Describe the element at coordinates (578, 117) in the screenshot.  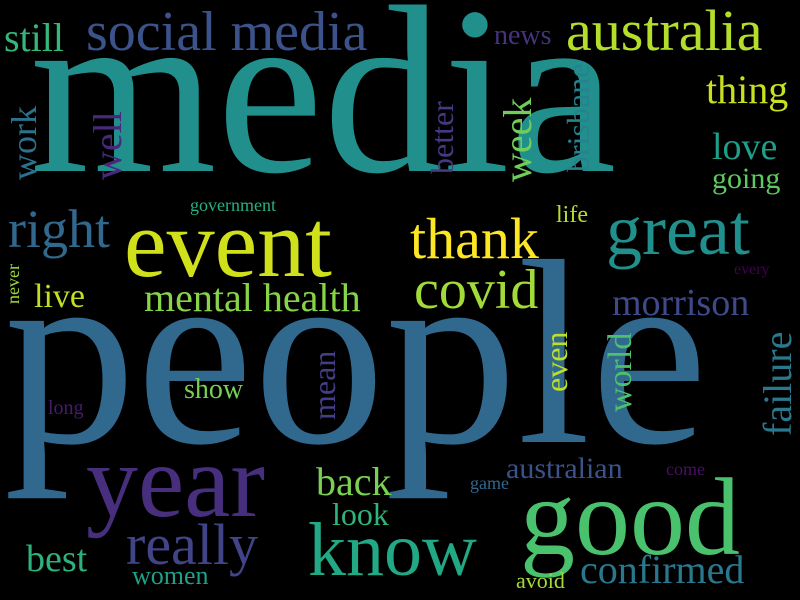
I see `word-brisbane: brisbane` at that location.